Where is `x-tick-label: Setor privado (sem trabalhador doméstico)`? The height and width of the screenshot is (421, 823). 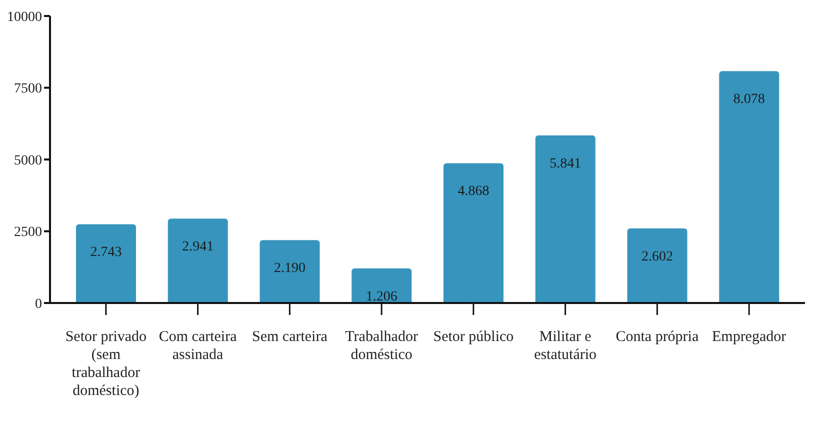 x-tick-label: Setor privado (sem trabalhador doméstico) is located at coordinates (106, 364).